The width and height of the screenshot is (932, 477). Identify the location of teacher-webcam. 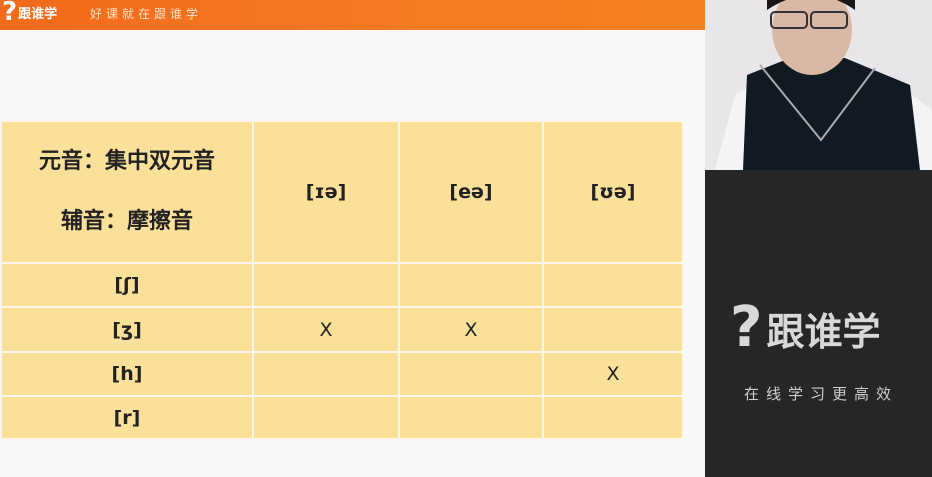
(818, 85).